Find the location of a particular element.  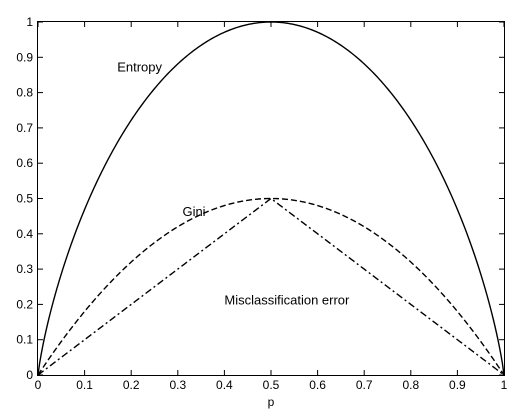

series-label: Entropy is located at coordinates (139, 66).